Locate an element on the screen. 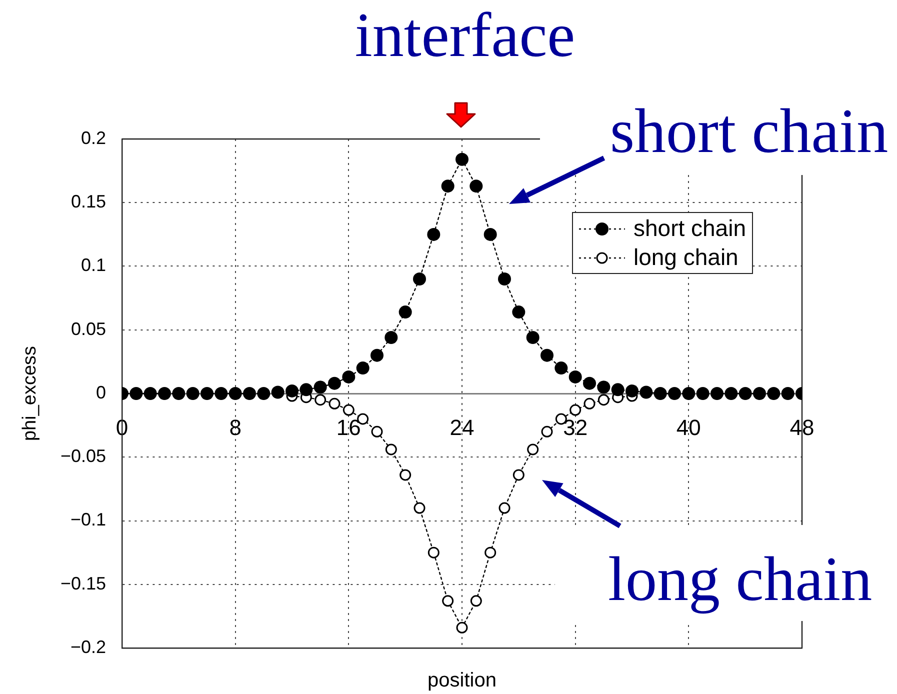  y-tick-label: −0.15 is located at coordinates (83, 583).